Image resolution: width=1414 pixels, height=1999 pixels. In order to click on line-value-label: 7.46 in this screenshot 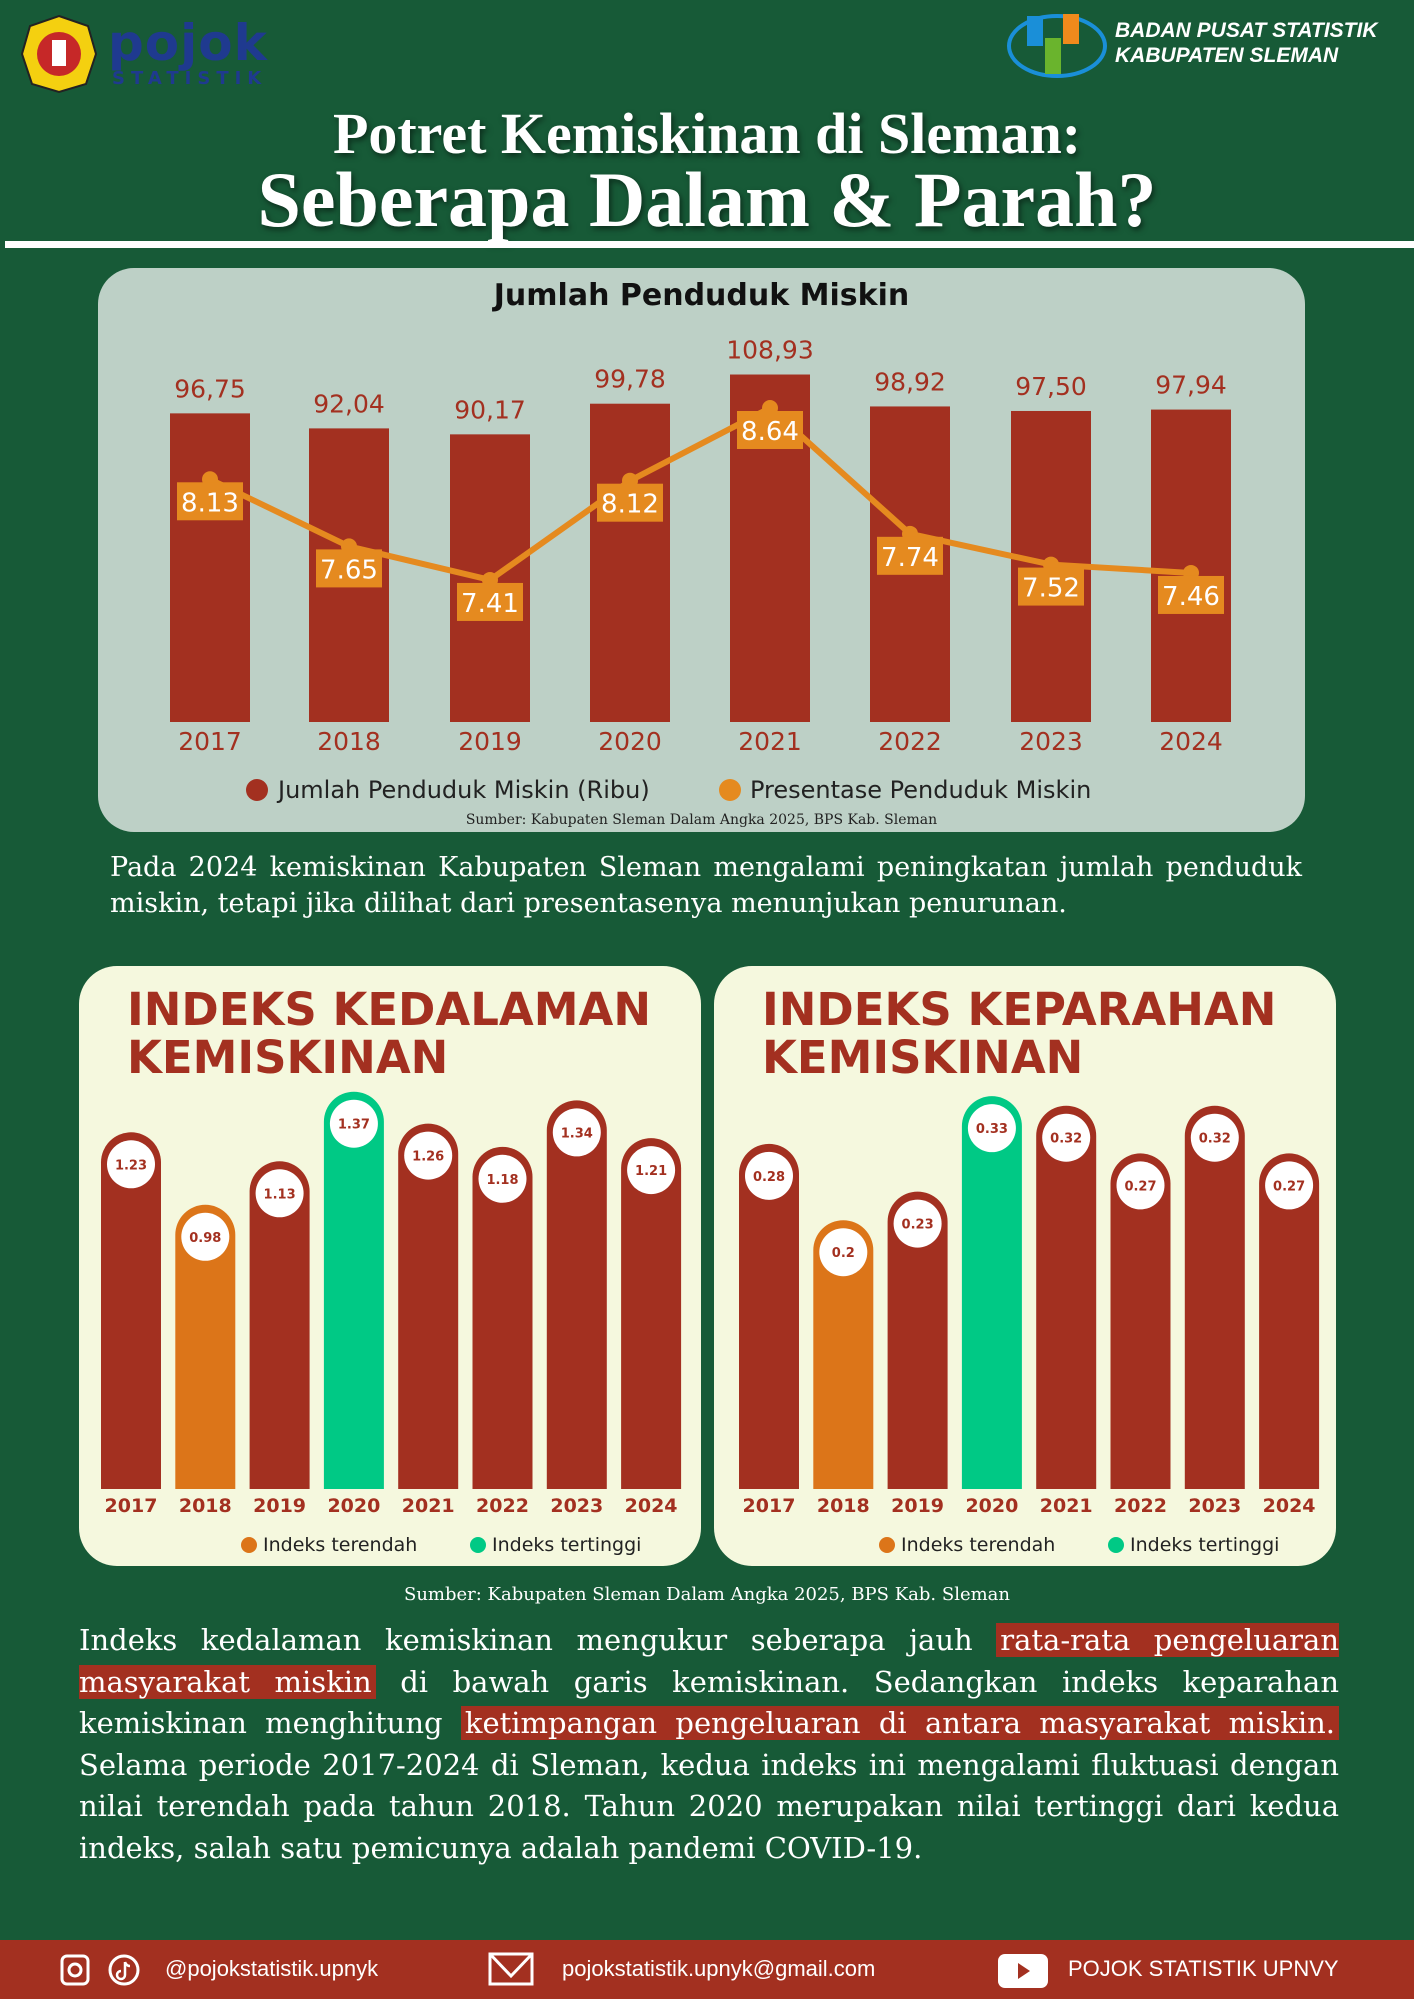, I will do `click(1191, 597)`.